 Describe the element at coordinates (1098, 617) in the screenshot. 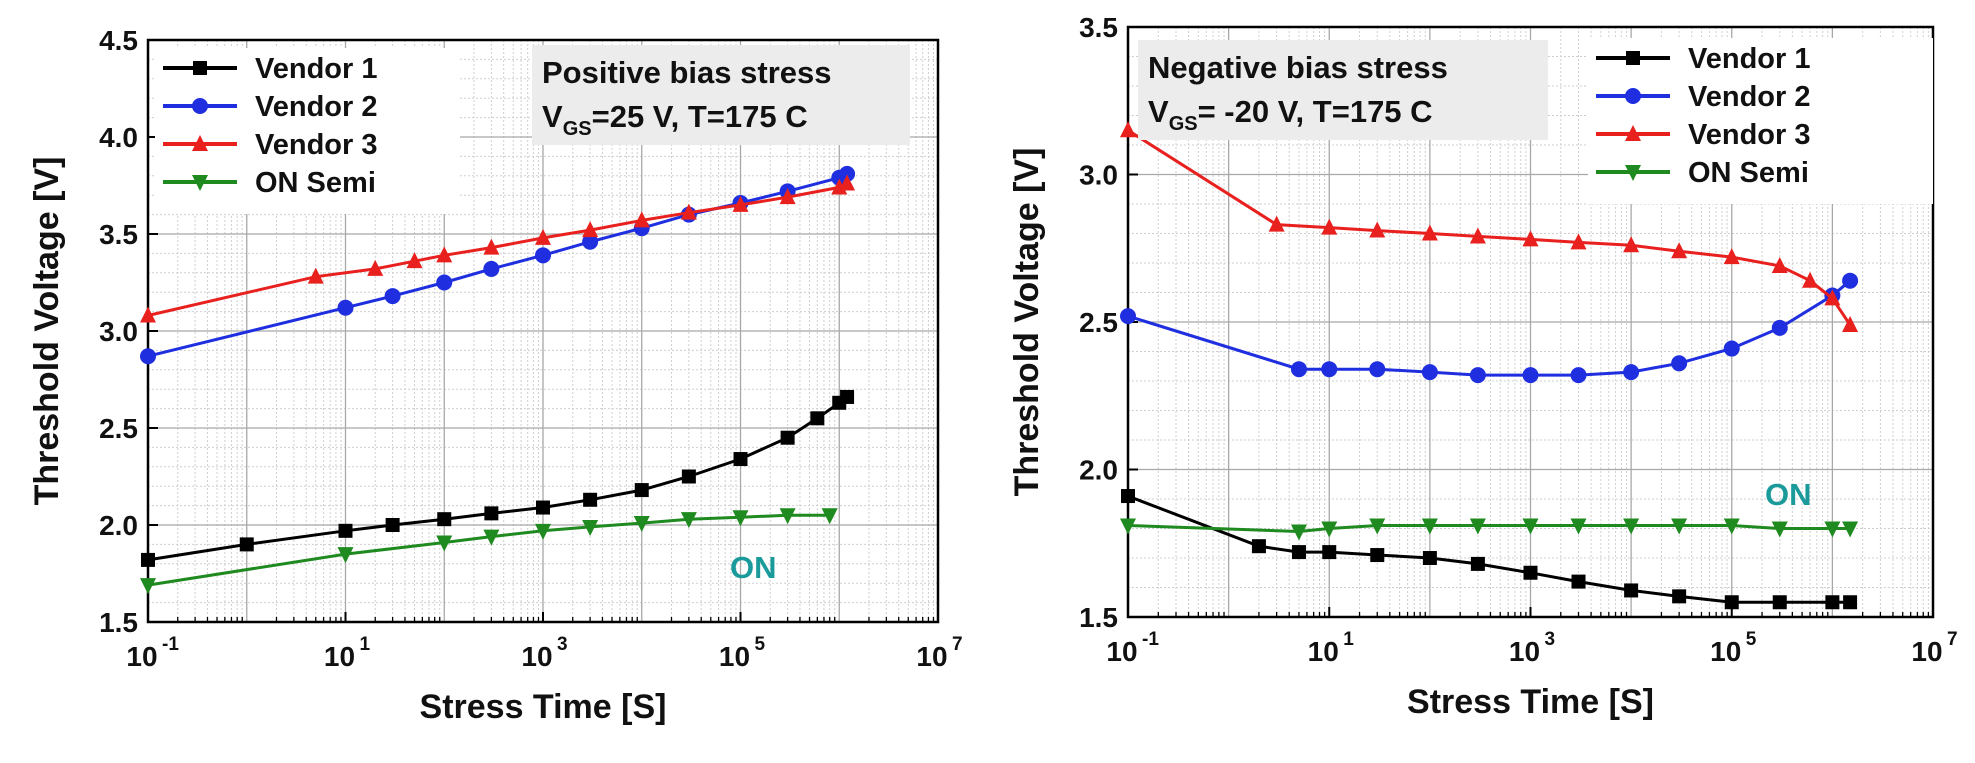

I see `y-tick-label: 1.5` at that location.